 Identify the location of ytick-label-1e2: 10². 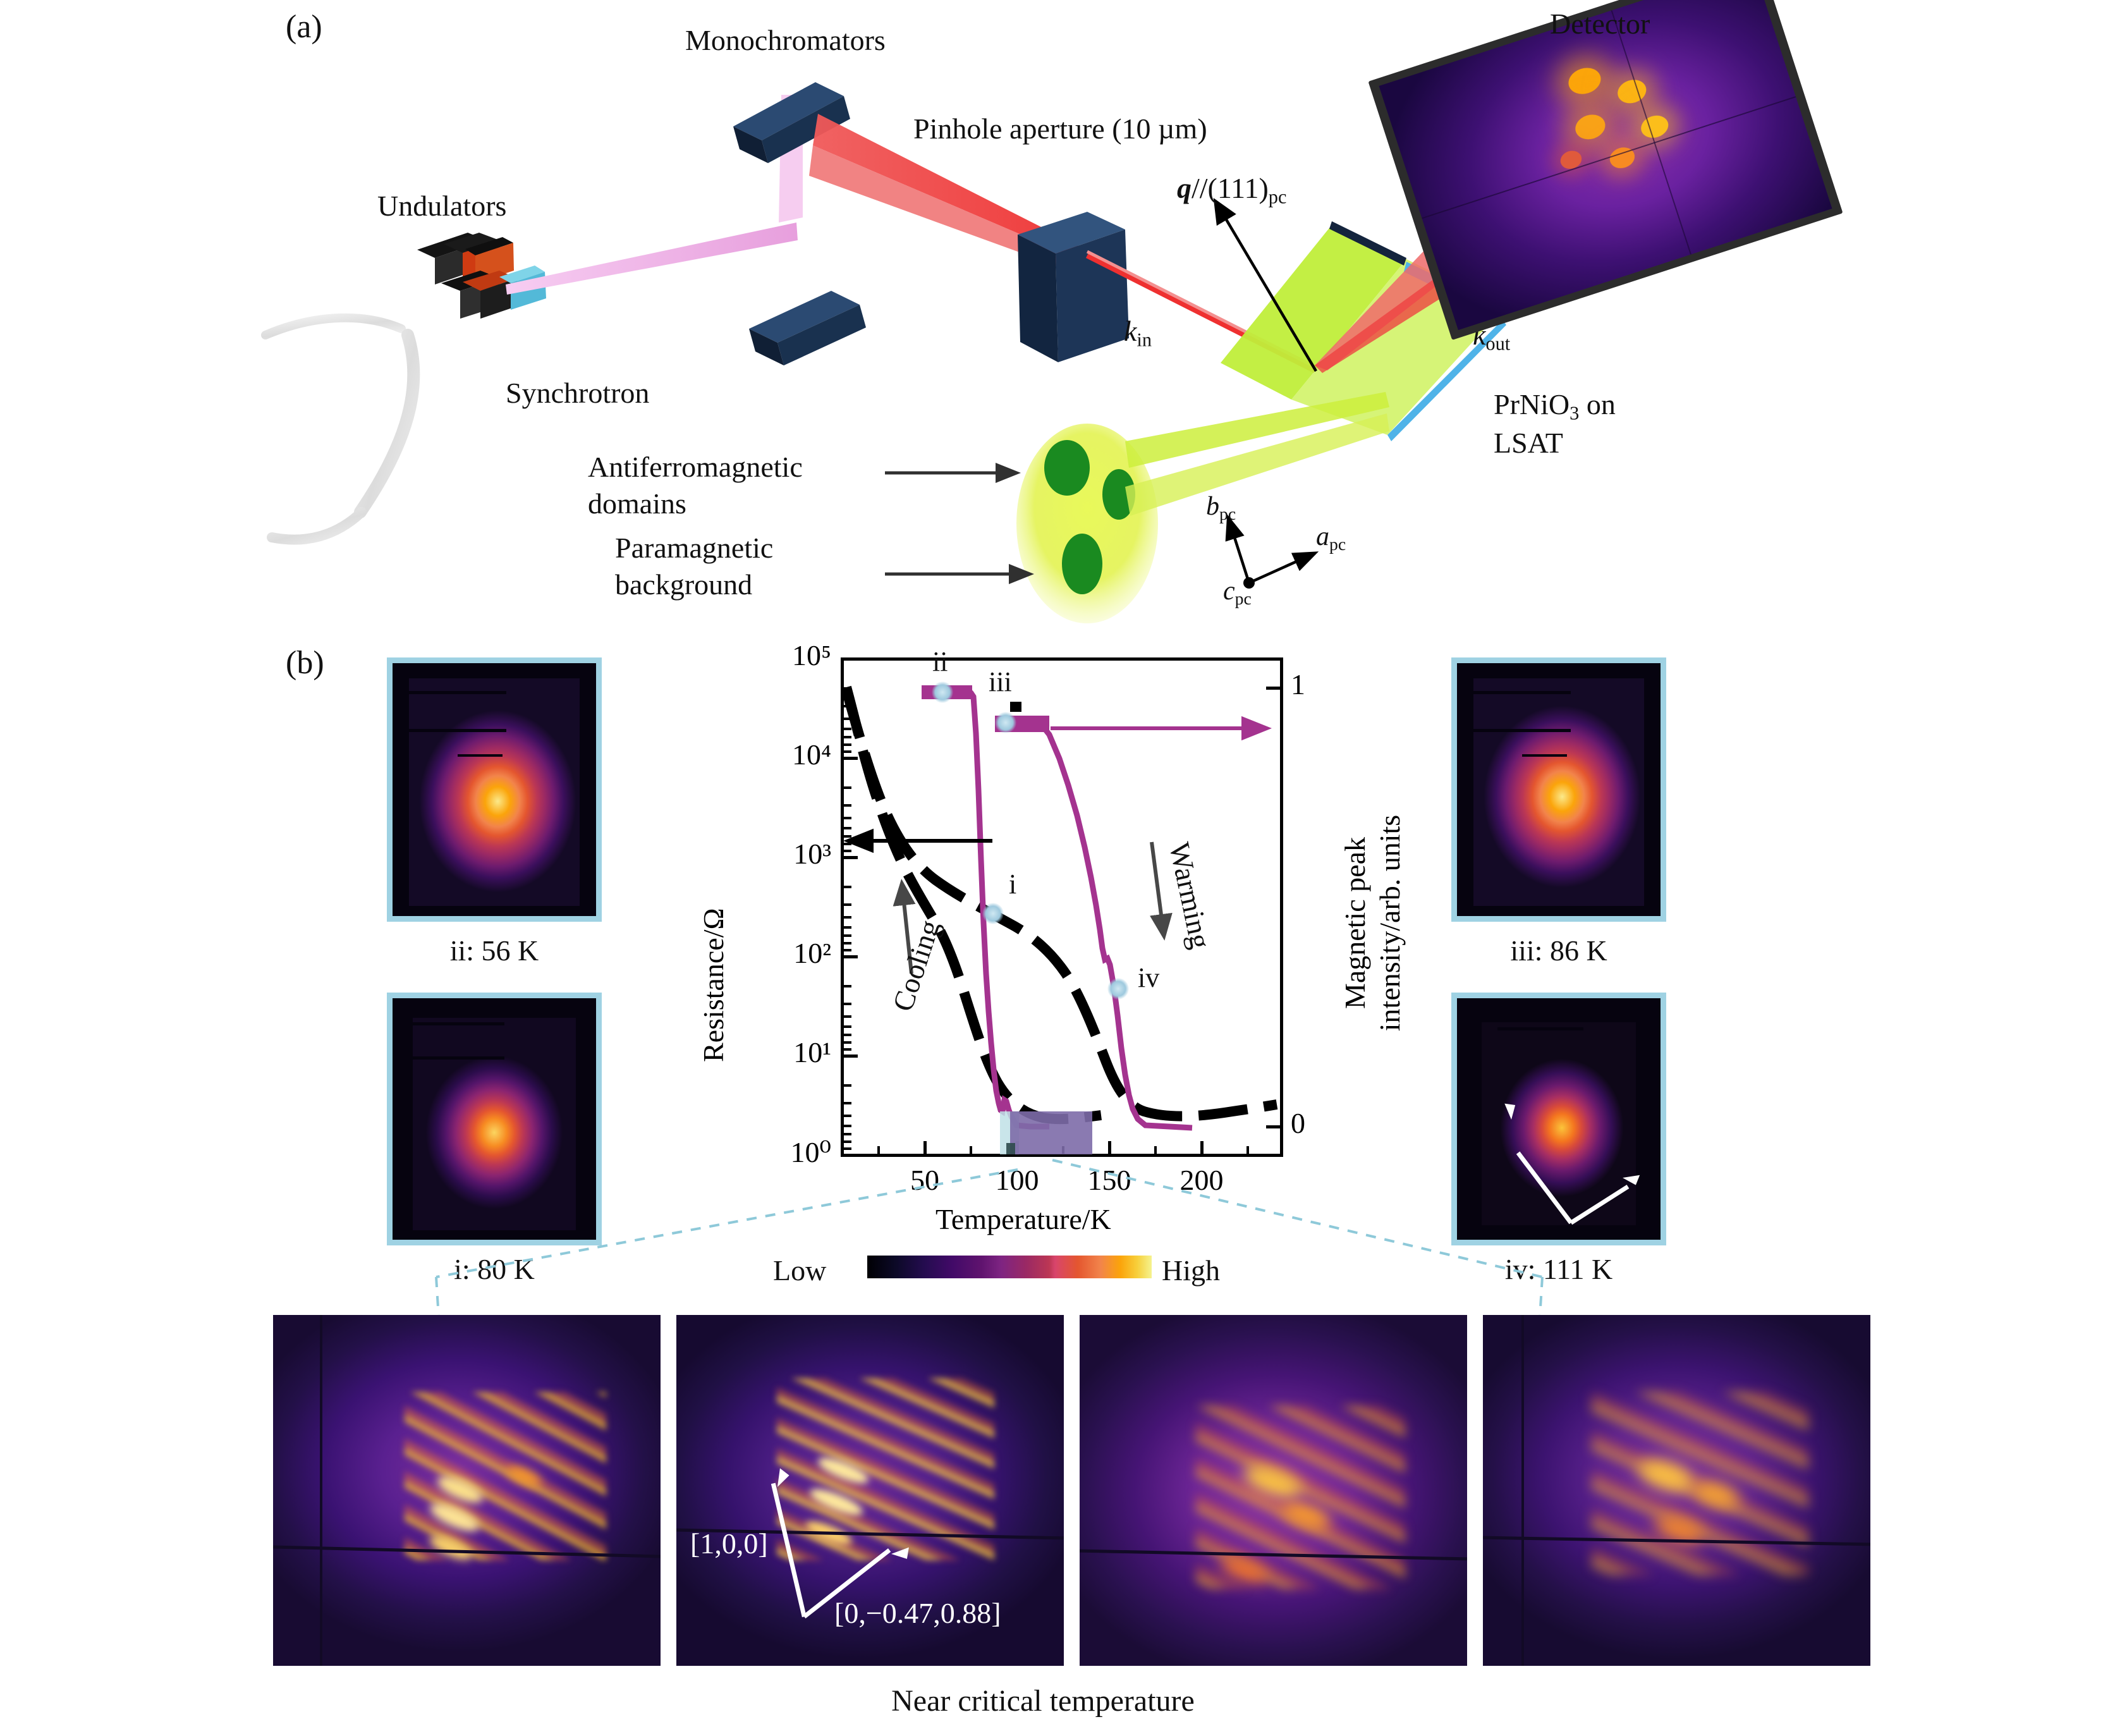
(812, 953).